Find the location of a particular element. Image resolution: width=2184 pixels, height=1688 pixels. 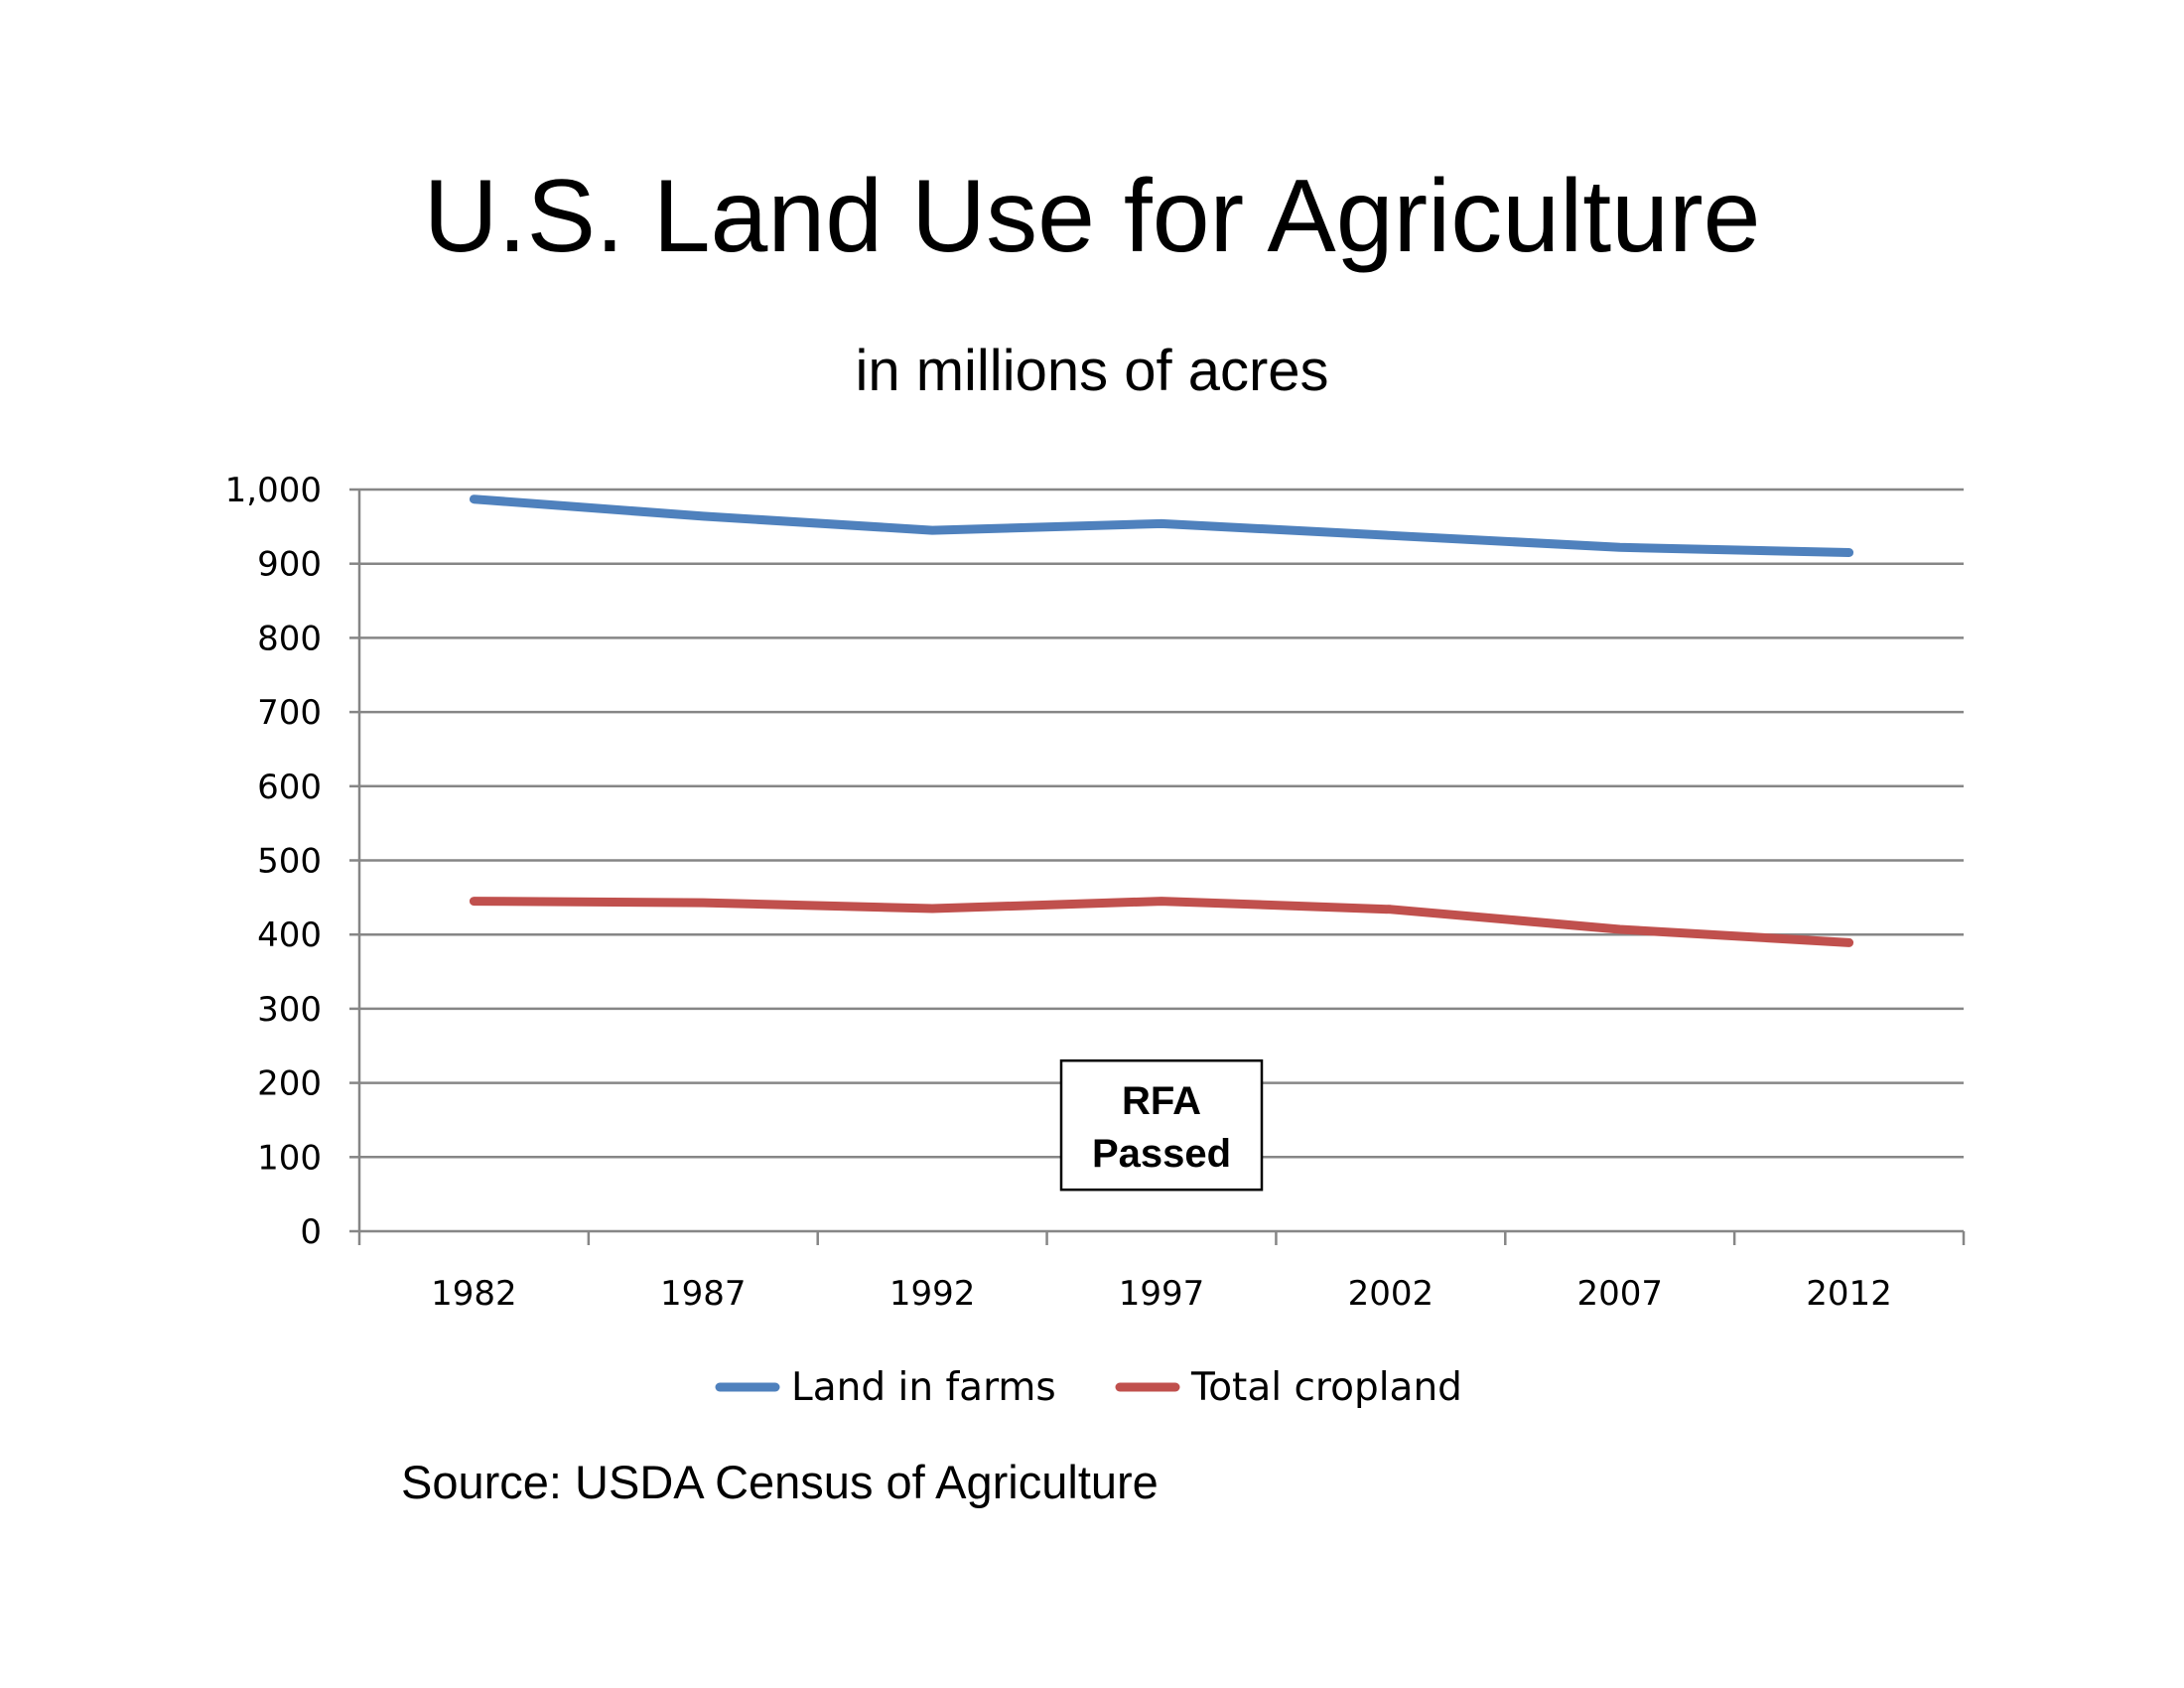

annotation-box is located at coordinates (1161, 1125).